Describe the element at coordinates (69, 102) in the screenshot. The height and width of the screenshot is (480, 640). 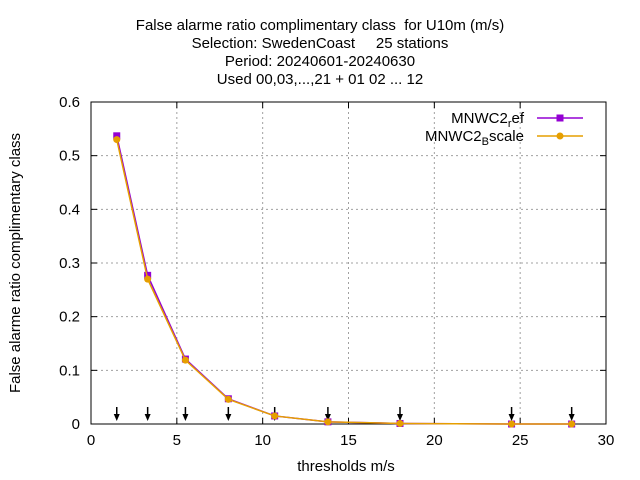
I see `y-tick-label: 0.6` at that location.